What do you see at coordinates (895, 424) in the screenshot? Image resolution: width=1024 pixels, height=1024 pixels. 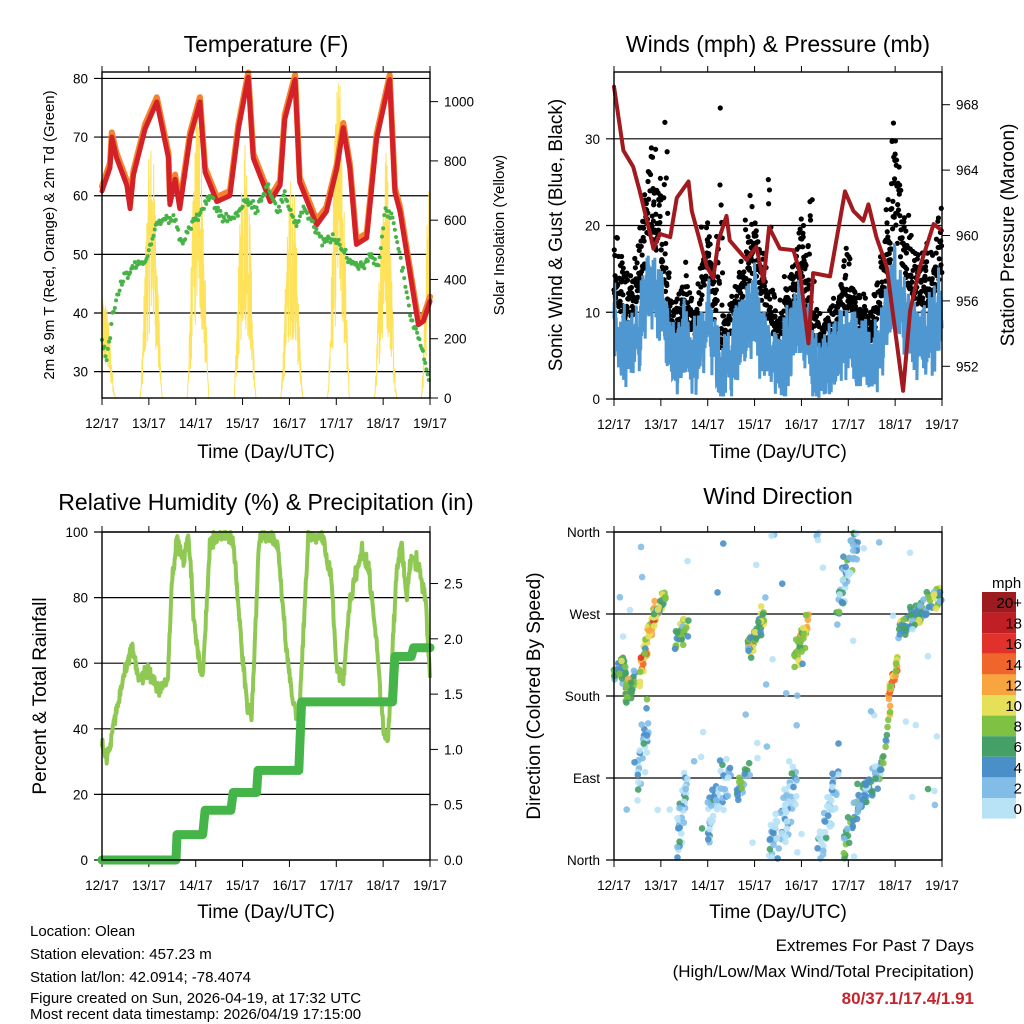 I see `x-tick-label: 18/17` at bounding box center [895, 424].